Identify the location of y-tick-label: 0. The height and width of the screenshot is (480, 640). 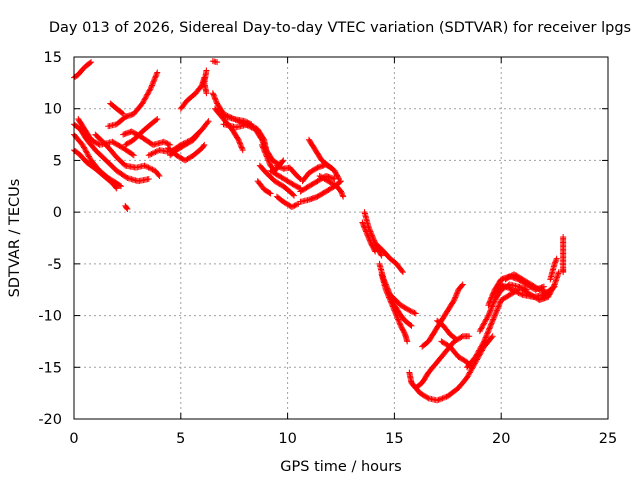
(57, 213).